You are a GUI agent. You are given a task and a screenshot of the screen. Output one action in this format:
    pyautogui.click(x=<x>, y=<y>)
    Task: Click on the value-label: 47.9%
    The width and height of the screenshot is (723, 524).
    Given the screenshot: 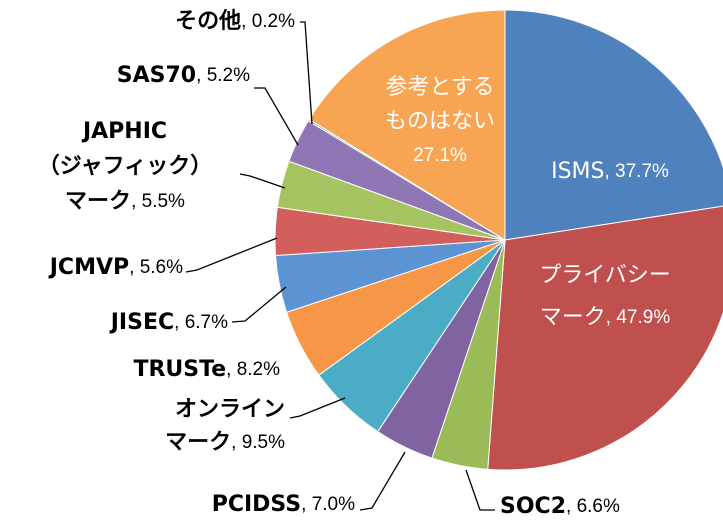 What is the action you would take?
    pyautogui.click(x=643, y=317)
    